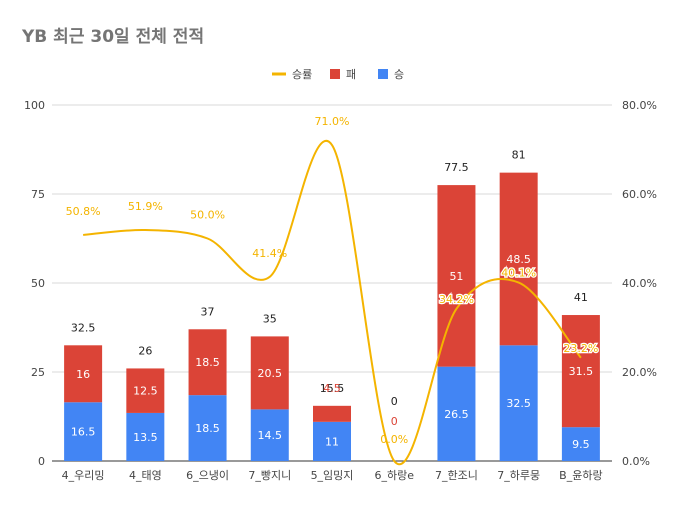 The image size is (680, 507). What do you see at coordinates (335, 74) in the screenshot?
I see `legend-swatch-loss` at bounding box center [335, 74].